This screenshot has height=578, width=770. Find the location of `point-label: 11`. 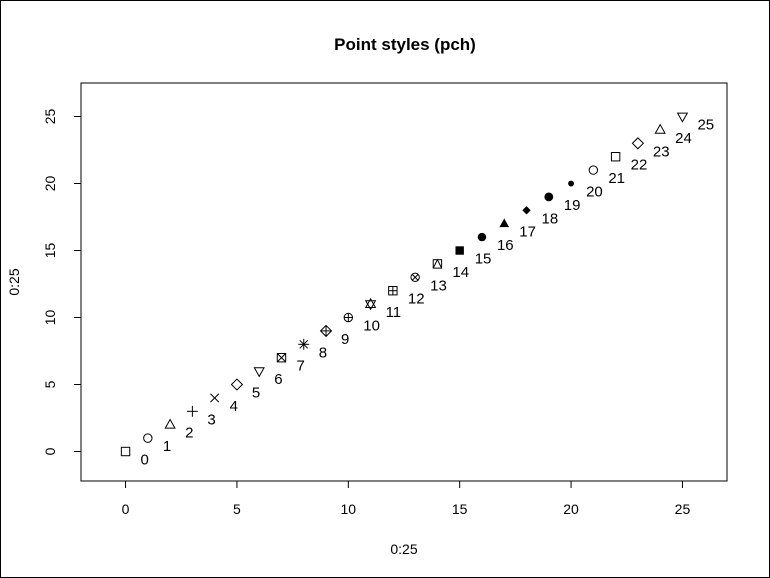

point-label: 11 is located at coordinates (394, 312).